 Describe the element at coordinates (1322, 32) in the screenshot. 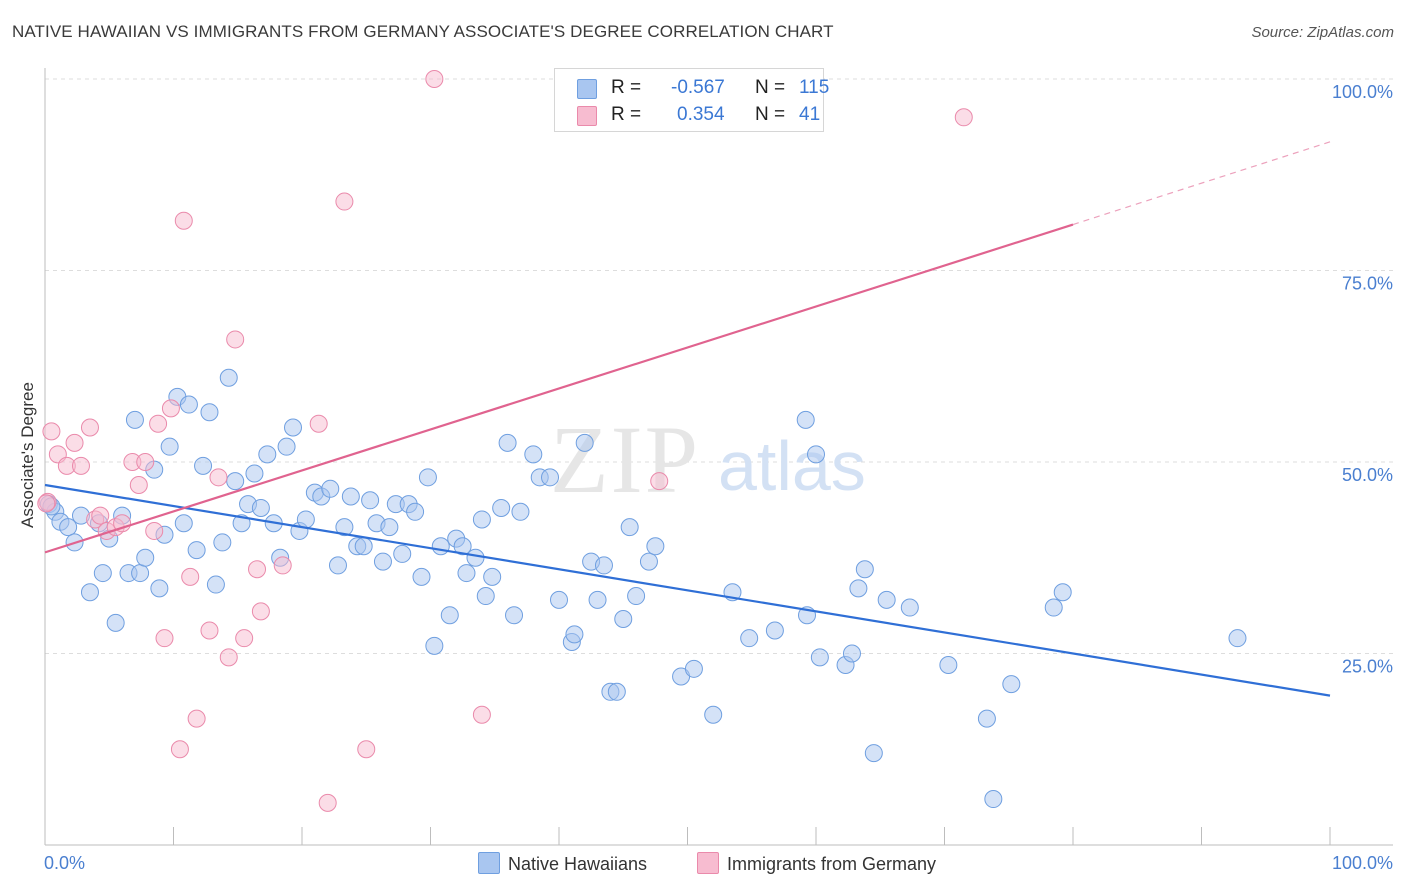

I see `source-credit: Source: ZipAtlas.com` at that location.